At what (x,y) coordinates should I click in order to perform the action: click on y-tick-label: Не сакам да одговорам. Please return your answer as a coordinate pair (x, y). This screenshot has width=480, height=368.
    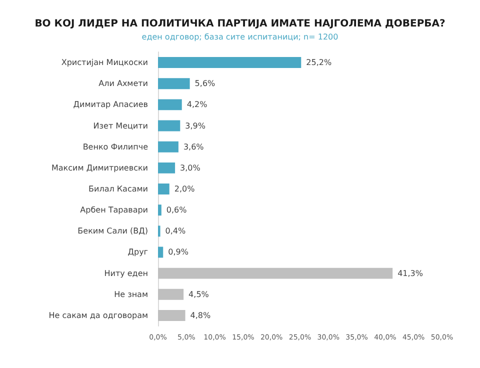
    Looking at the image, I should click on (98, 315).